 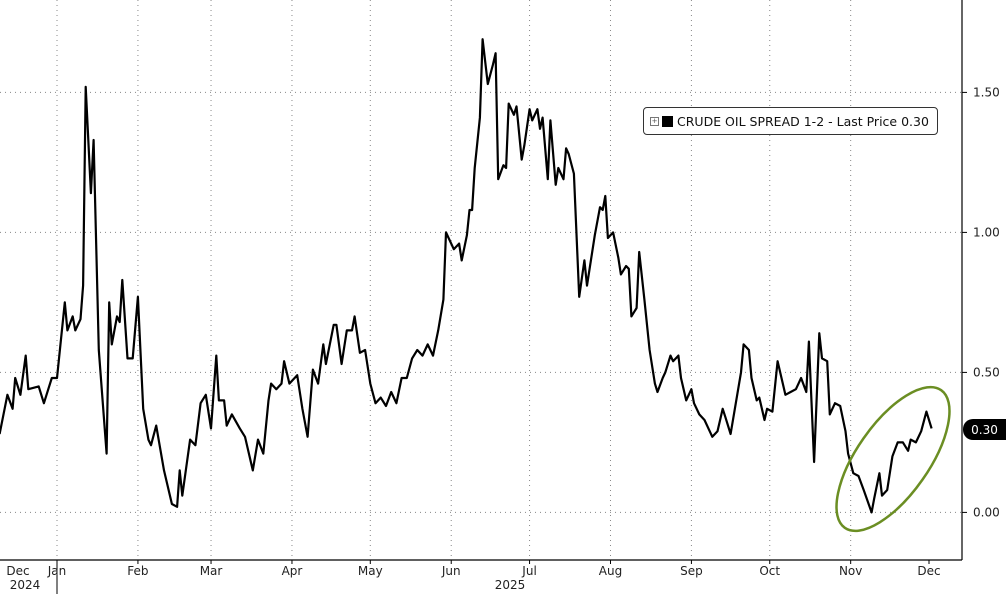 What do you see at coordinates (25, 585) in the screenshot?
I see `year-label: 2024` at bounding box center [25, 585].